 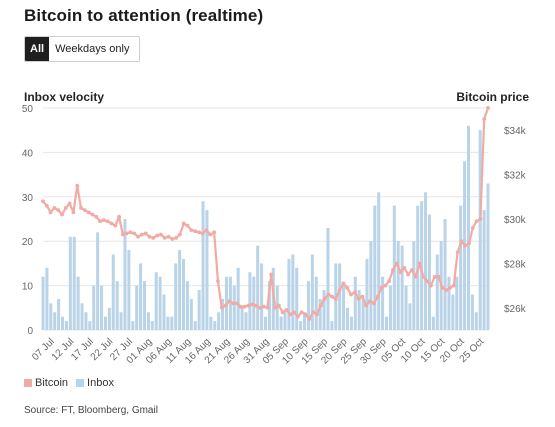 I want to click on legend-item-inbox: Inbox, so click(x=95, y=383).